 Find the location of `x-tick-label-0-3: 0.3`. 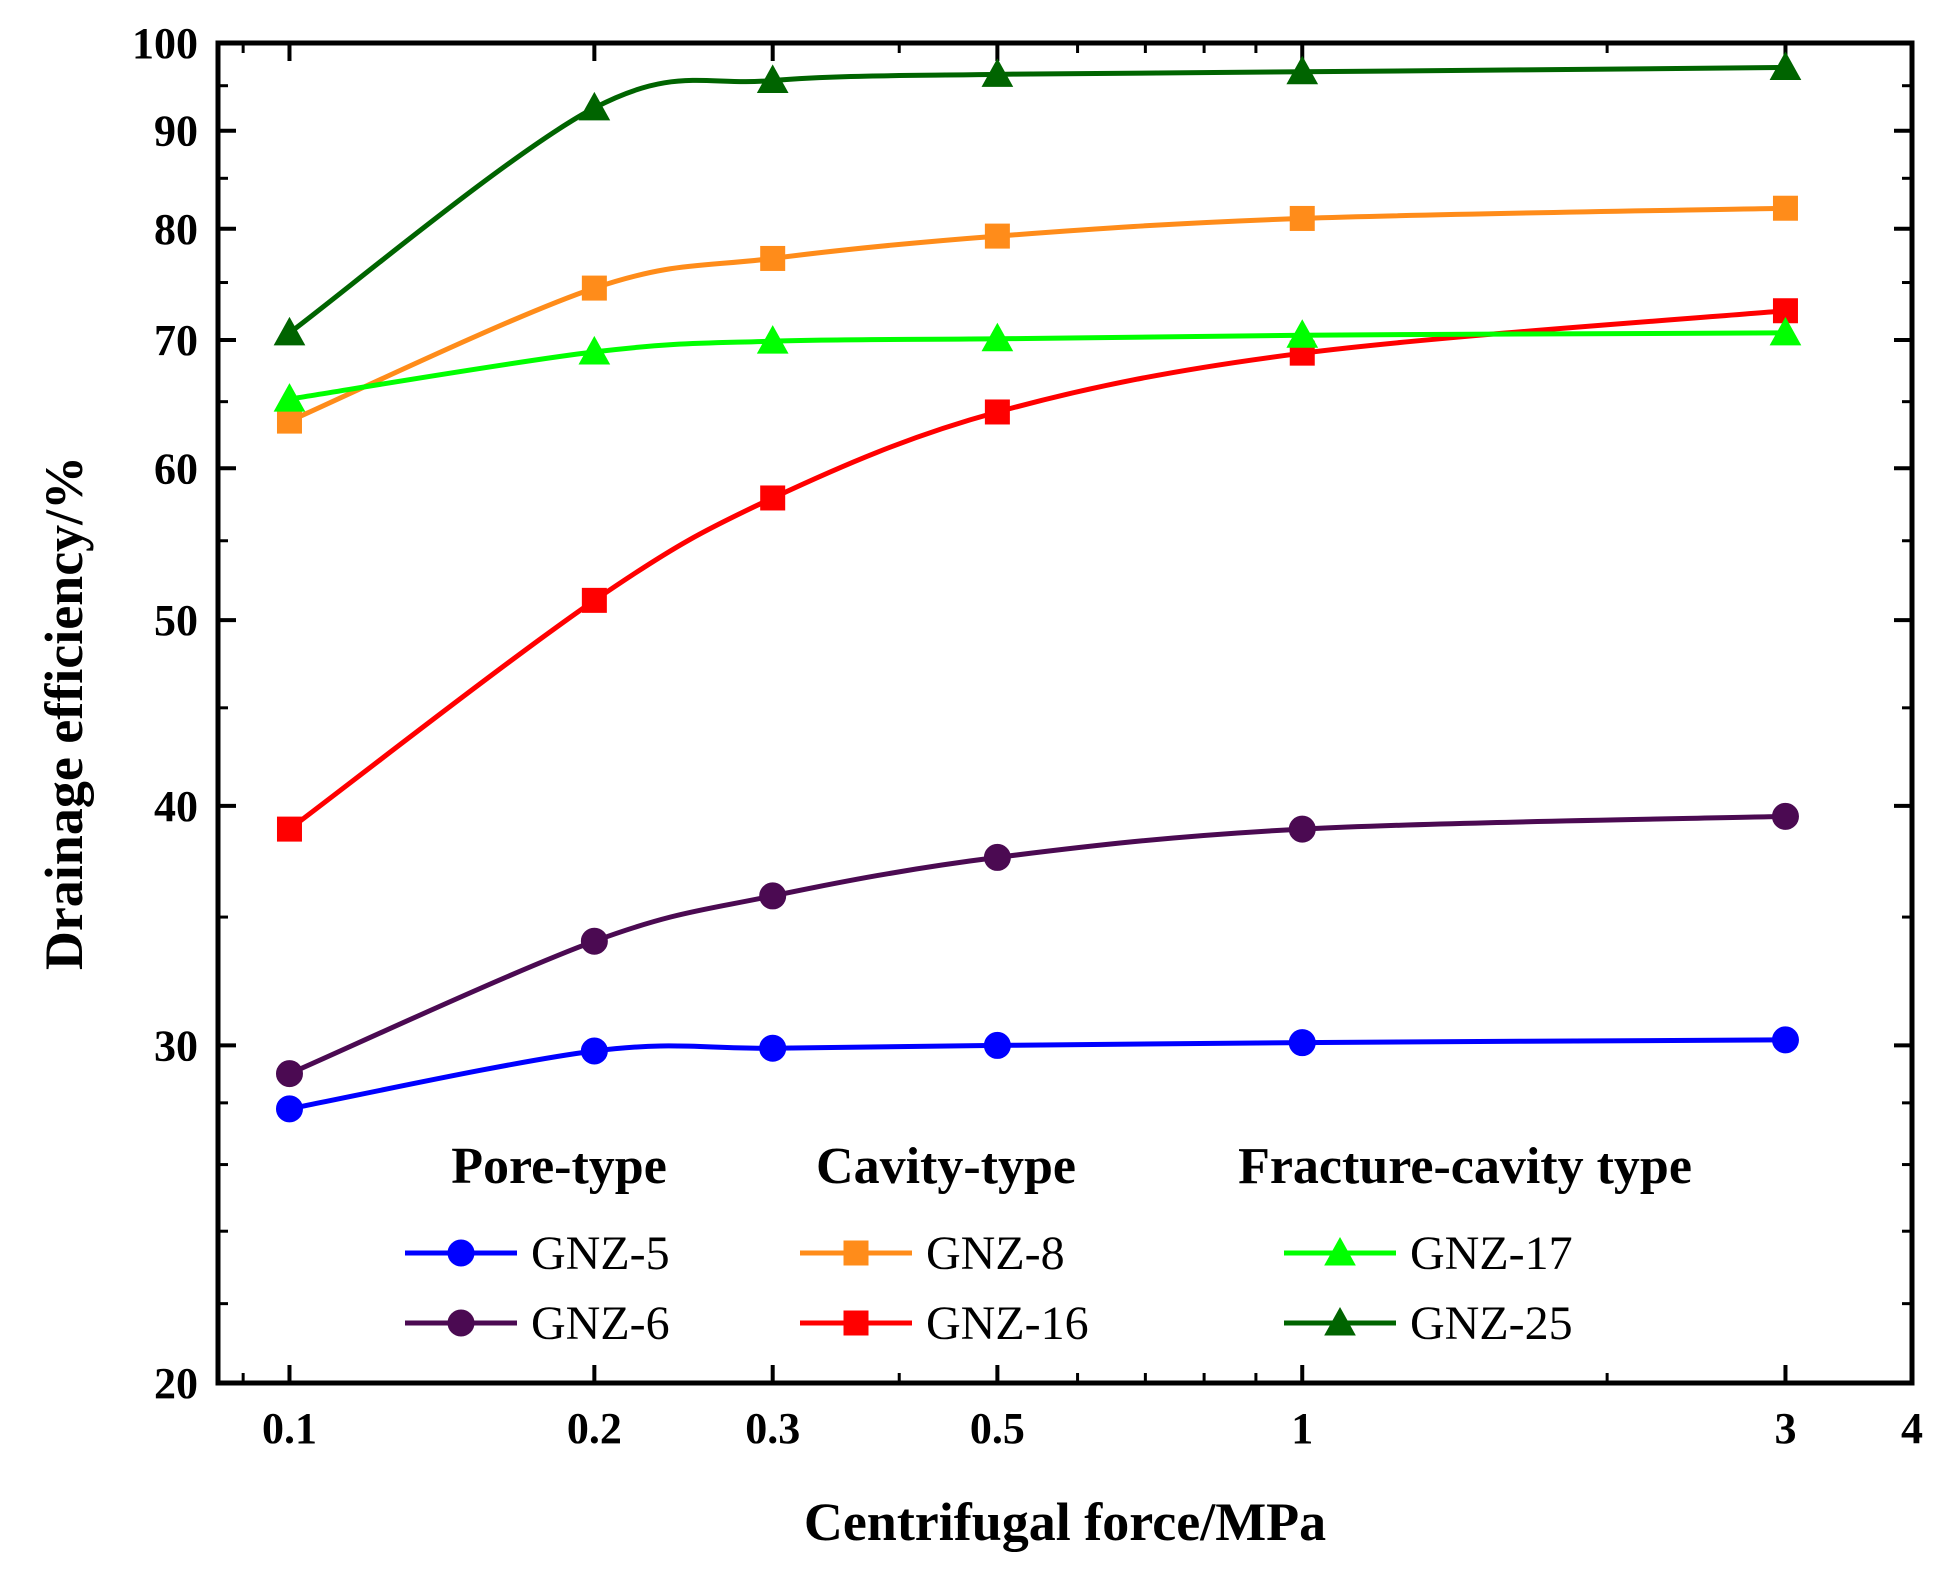

x-tick-label-0-3: 0.3 is located at coordinates (772, 1428).